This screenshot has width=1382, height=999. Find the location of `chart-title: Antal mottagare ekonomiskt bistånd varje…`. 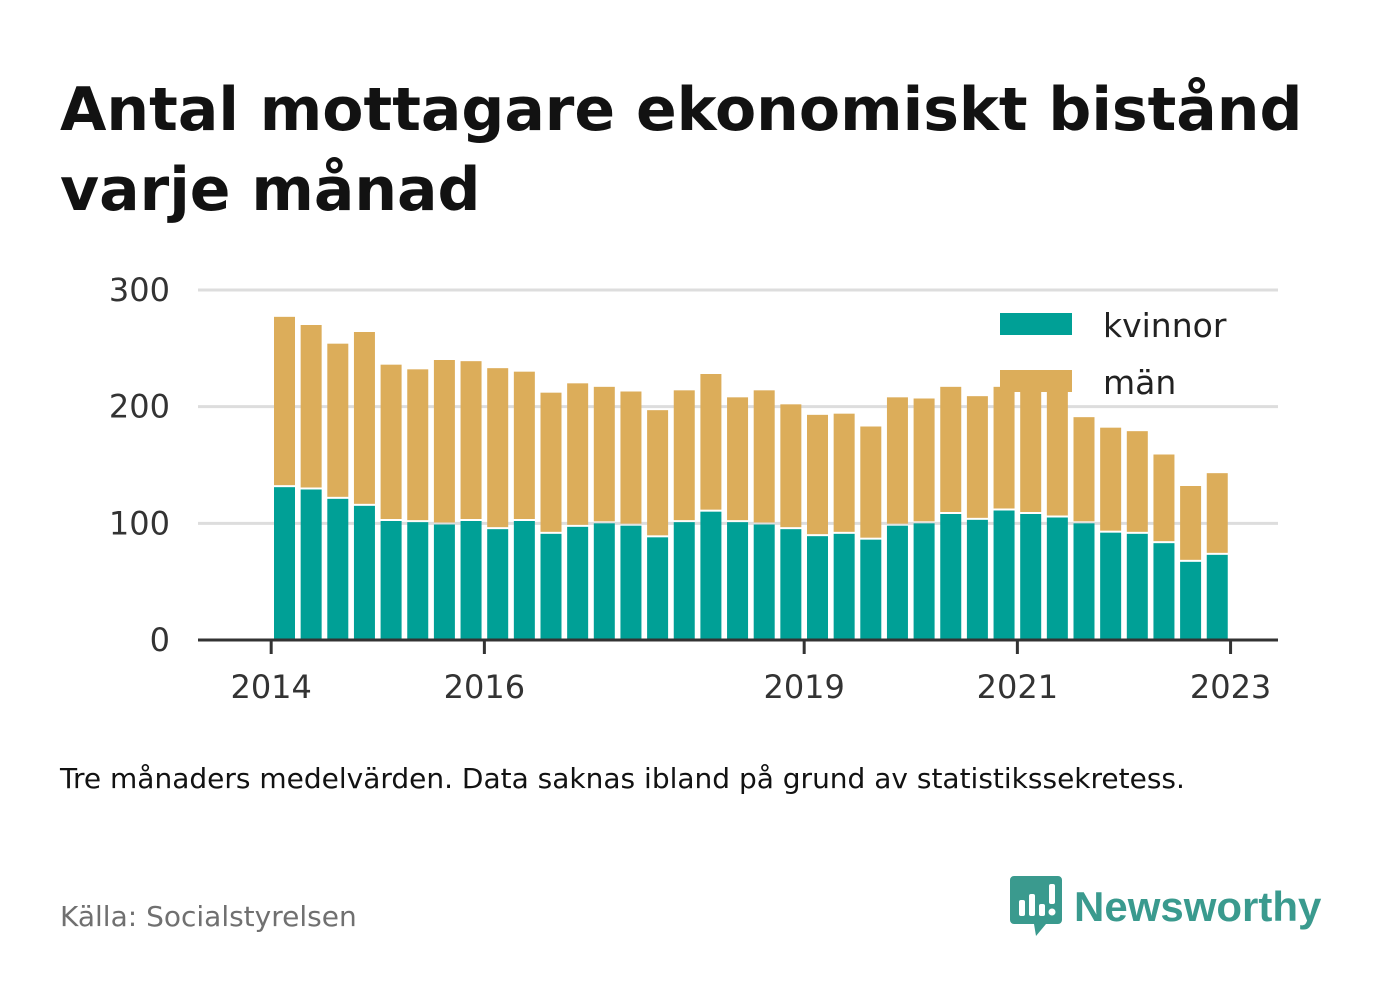

chart-title: Antal mottagare ekonomiskt bistånd varje… is located at coordinates (681, 150).